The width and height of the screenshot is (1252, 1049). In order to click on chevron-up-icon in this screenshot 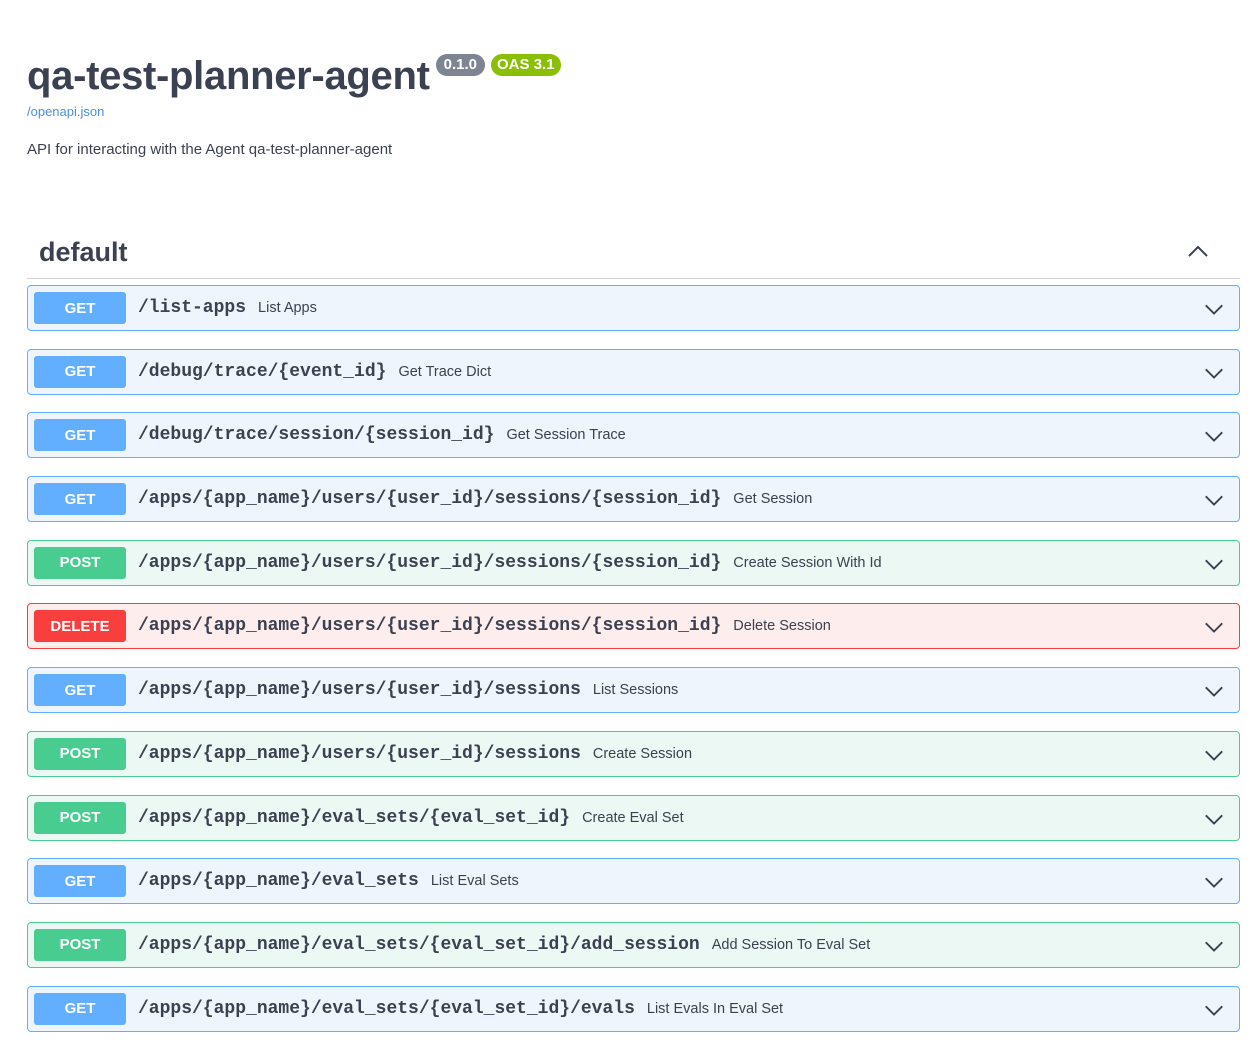, I will do `click(1198, 252)`.